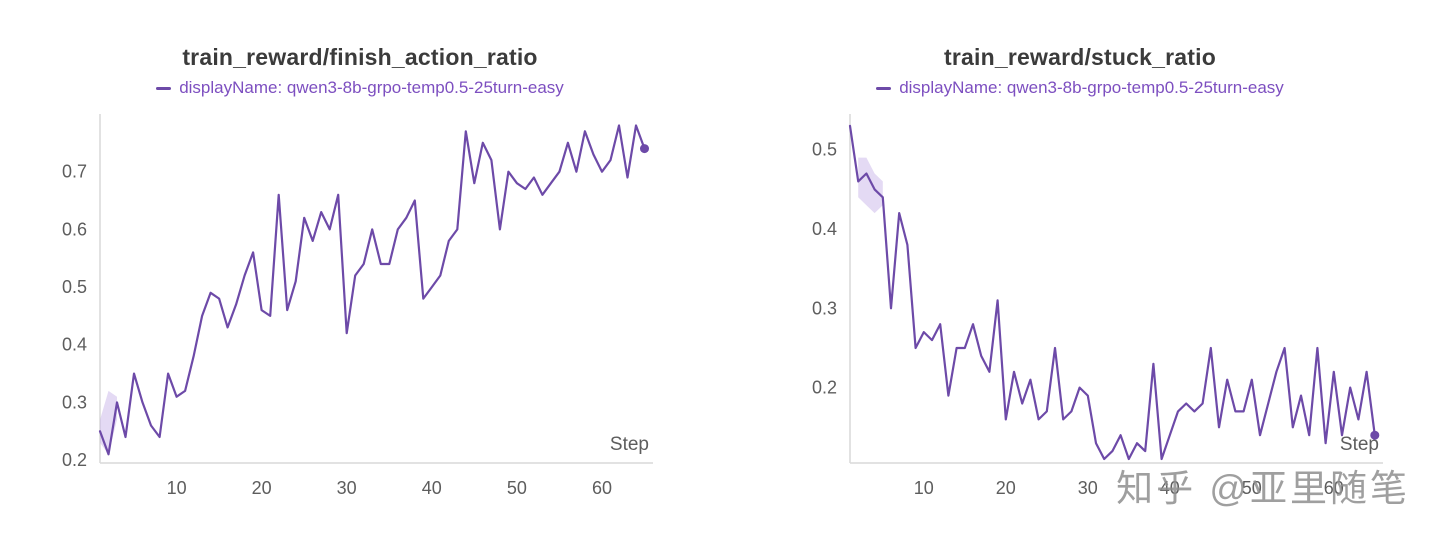 This screenshot has width=1440, height=550. What do you see at coordinates (74, 229) in the screenshot?
I see `y-tick-label: 0.6` at bounding box center [74, 229].